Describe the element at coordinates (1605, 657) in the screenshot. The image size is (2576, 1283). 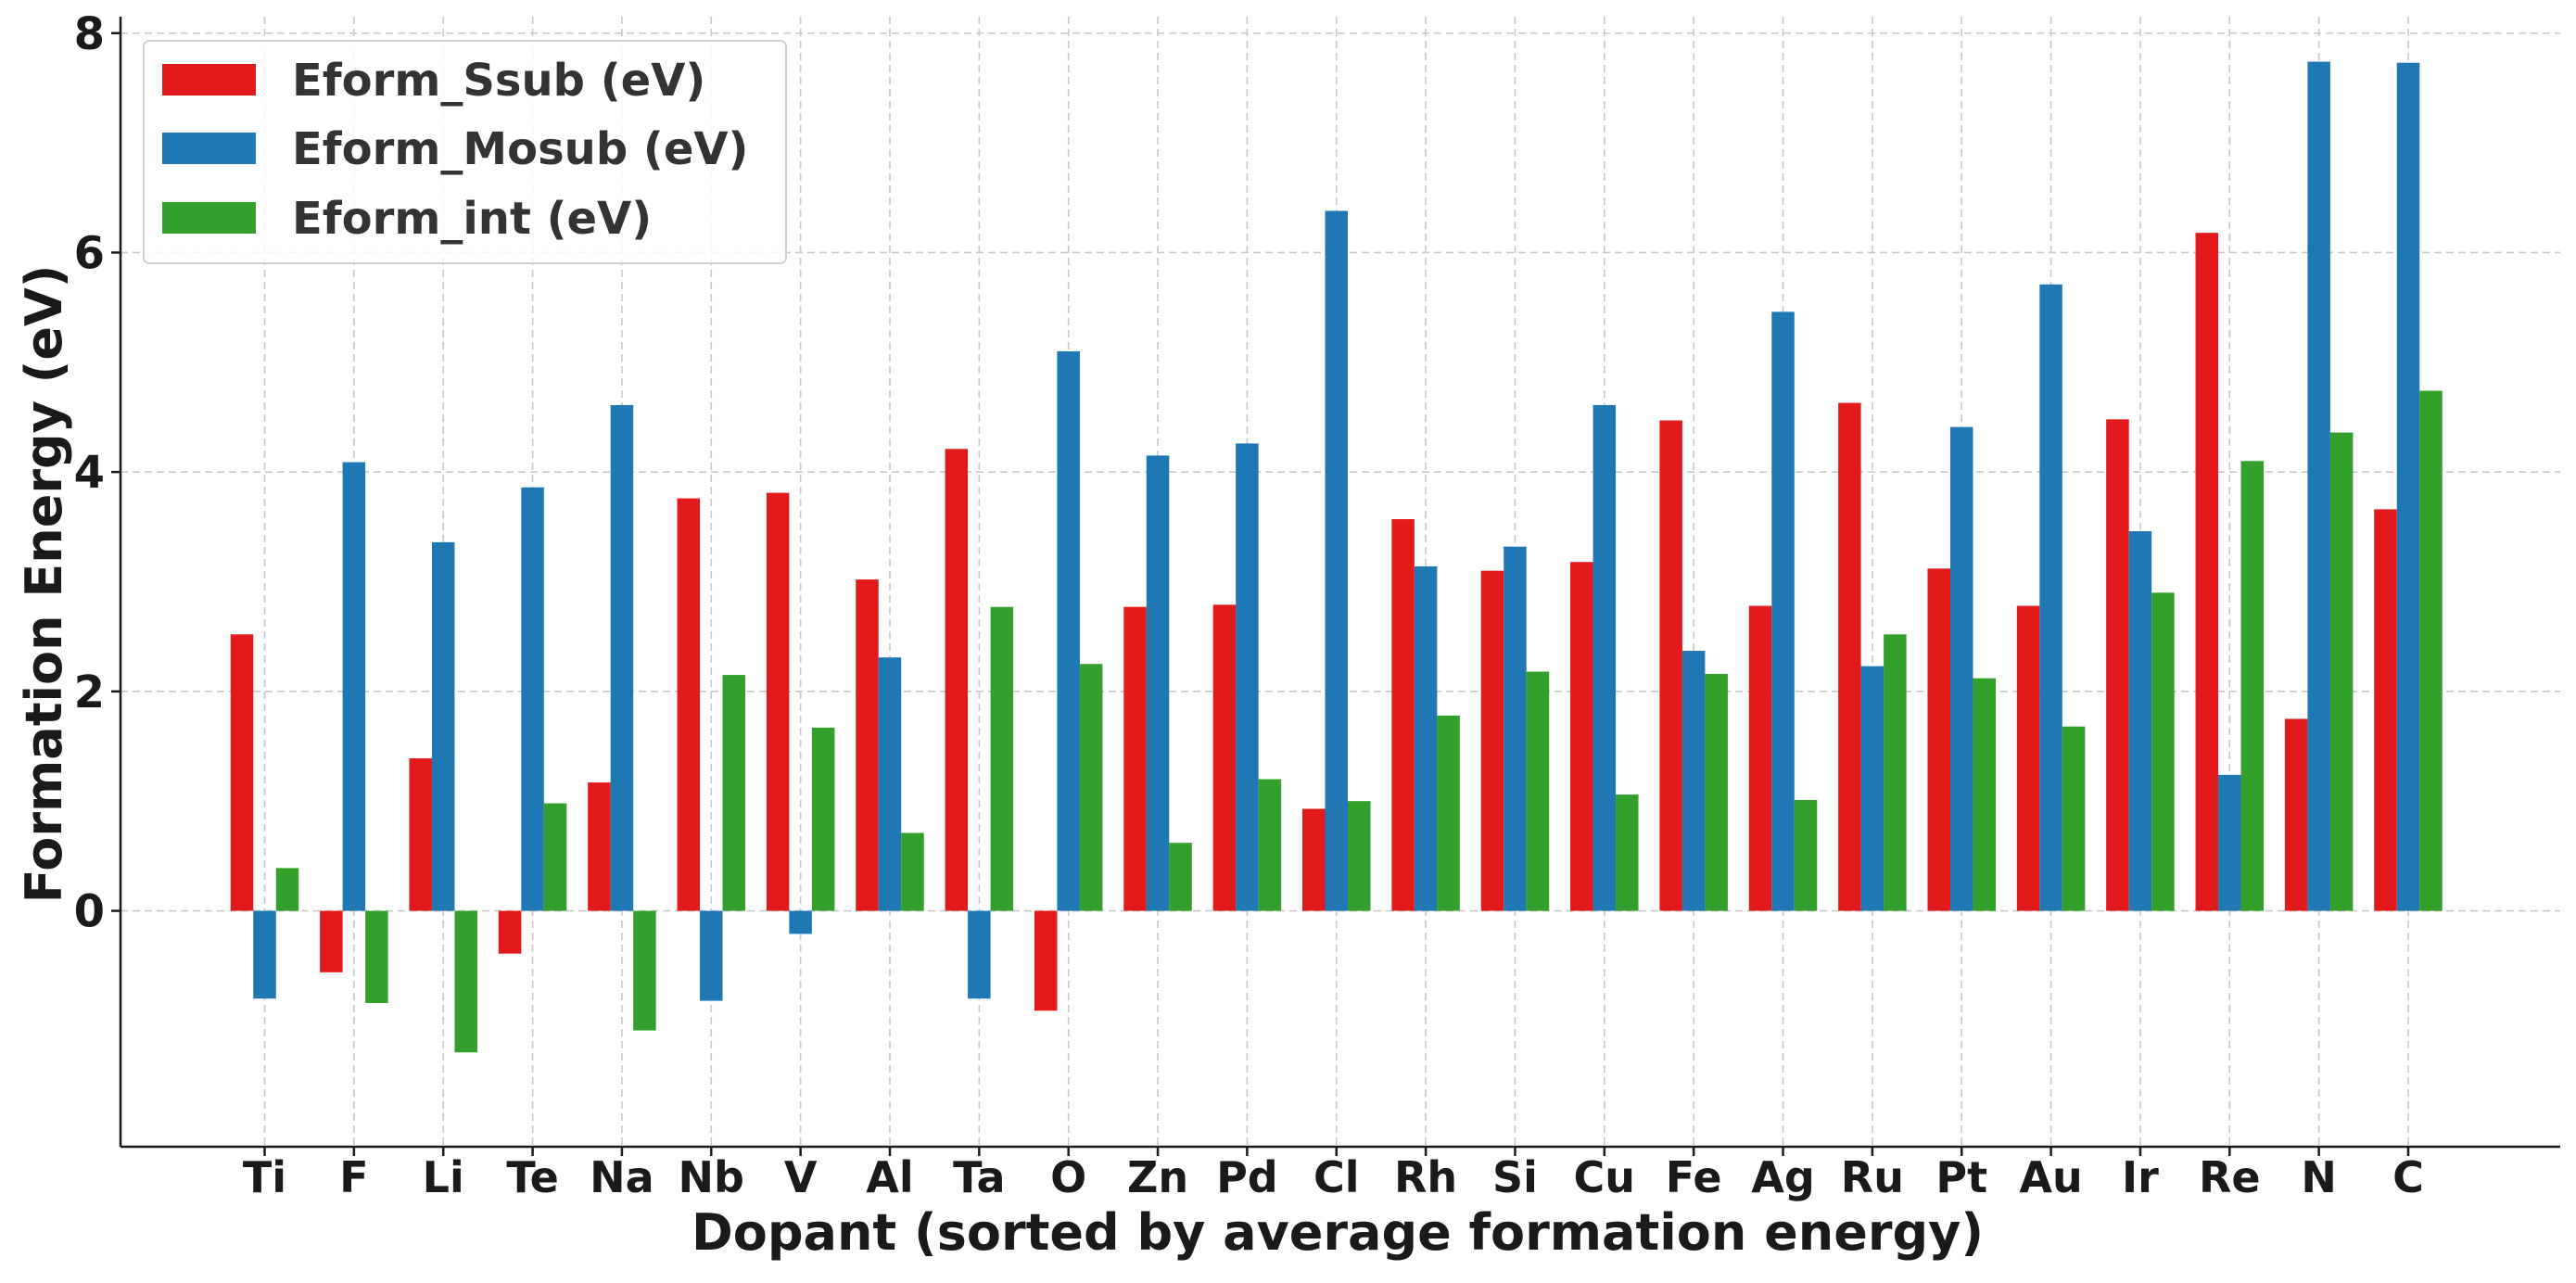
I see `bar-eform-mosub-cu` at that location.